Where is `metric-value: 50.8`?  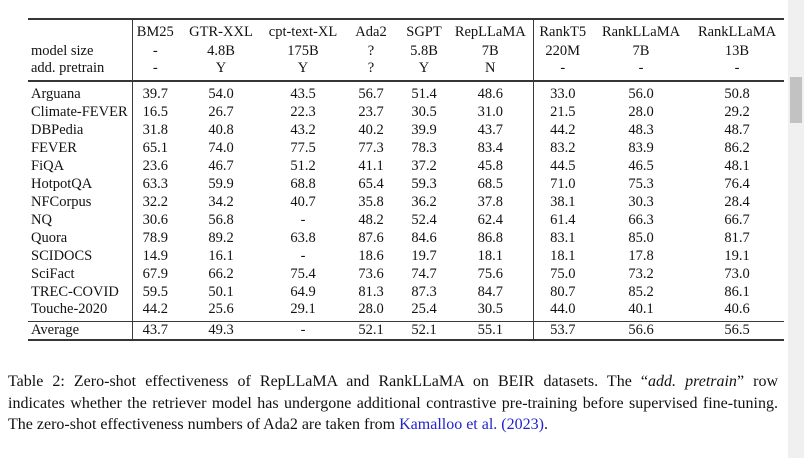 metric-value: 50.8 is located at coordinates (737, 94).